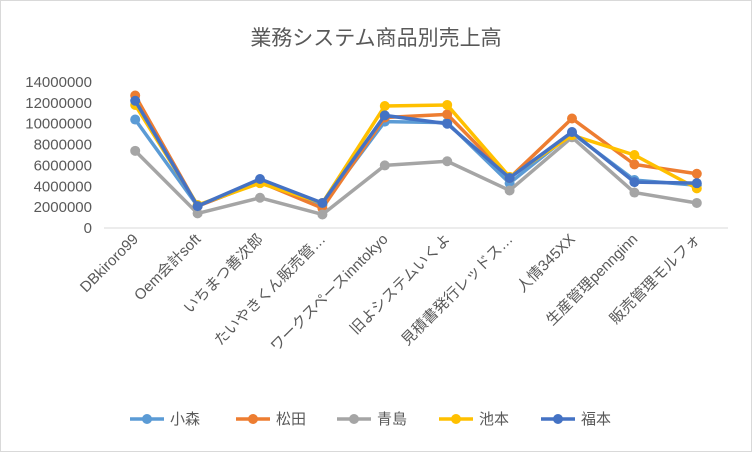 The image size is (752, 452). I want to click on y-tick-label: 4000000, so click(63, 186).